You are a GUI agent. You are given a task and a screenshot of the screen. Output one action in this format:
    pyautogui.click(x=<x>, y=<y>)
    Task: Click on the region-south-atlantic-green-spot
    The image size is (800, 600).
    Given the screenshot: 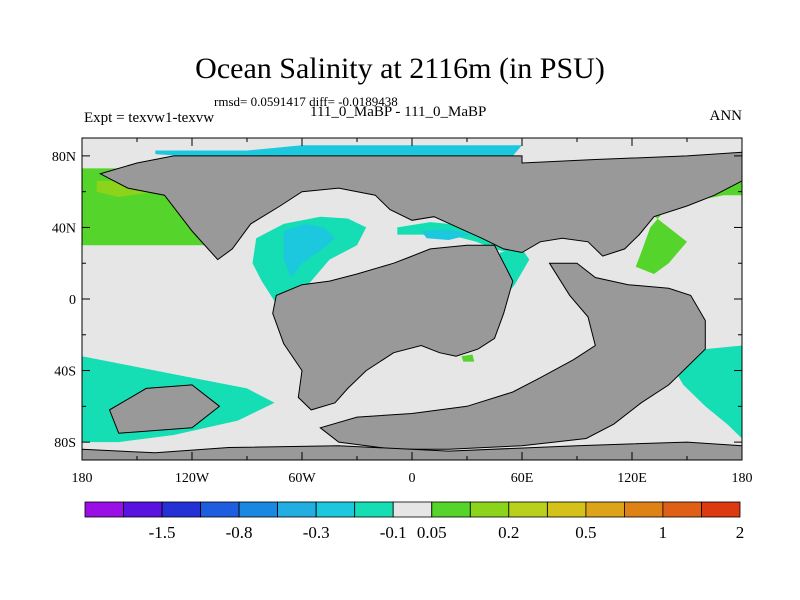 What is the action you would take?
    pyautogui.click(x=468, y=358)
    